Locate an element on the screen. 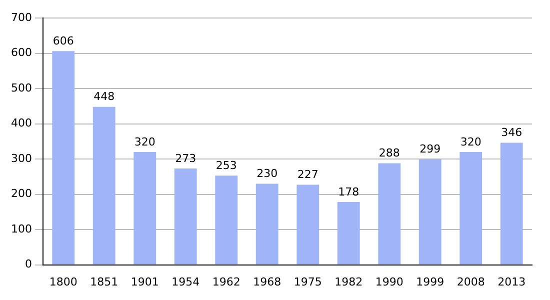 This screenshot has width=550, height=300. x-tick-label: 1982 is located at coordinates (348, 281).